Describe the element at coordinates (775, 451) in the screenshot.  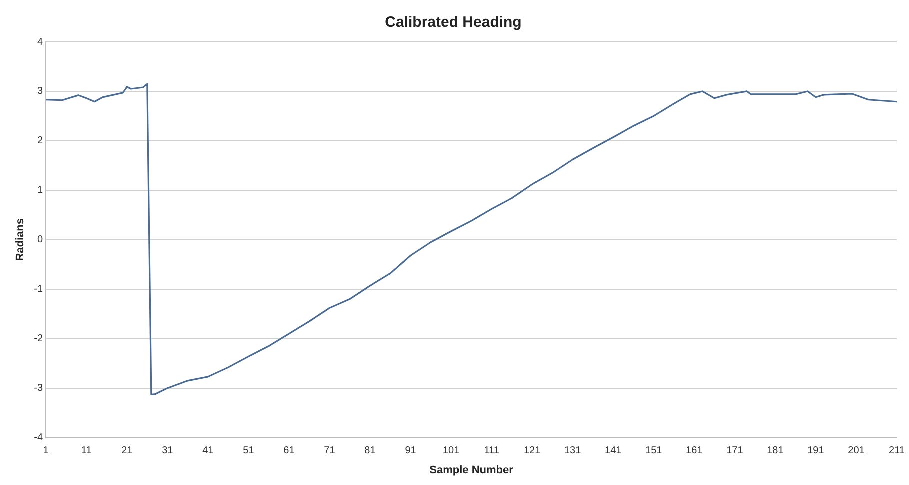
I see `x-tick-label: 181` at that location.